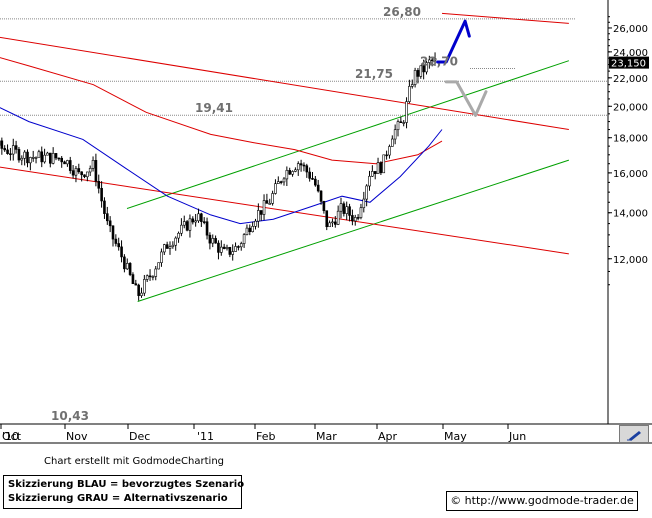  I want to click on y-tick-label: 20,000, so click(630, 107).